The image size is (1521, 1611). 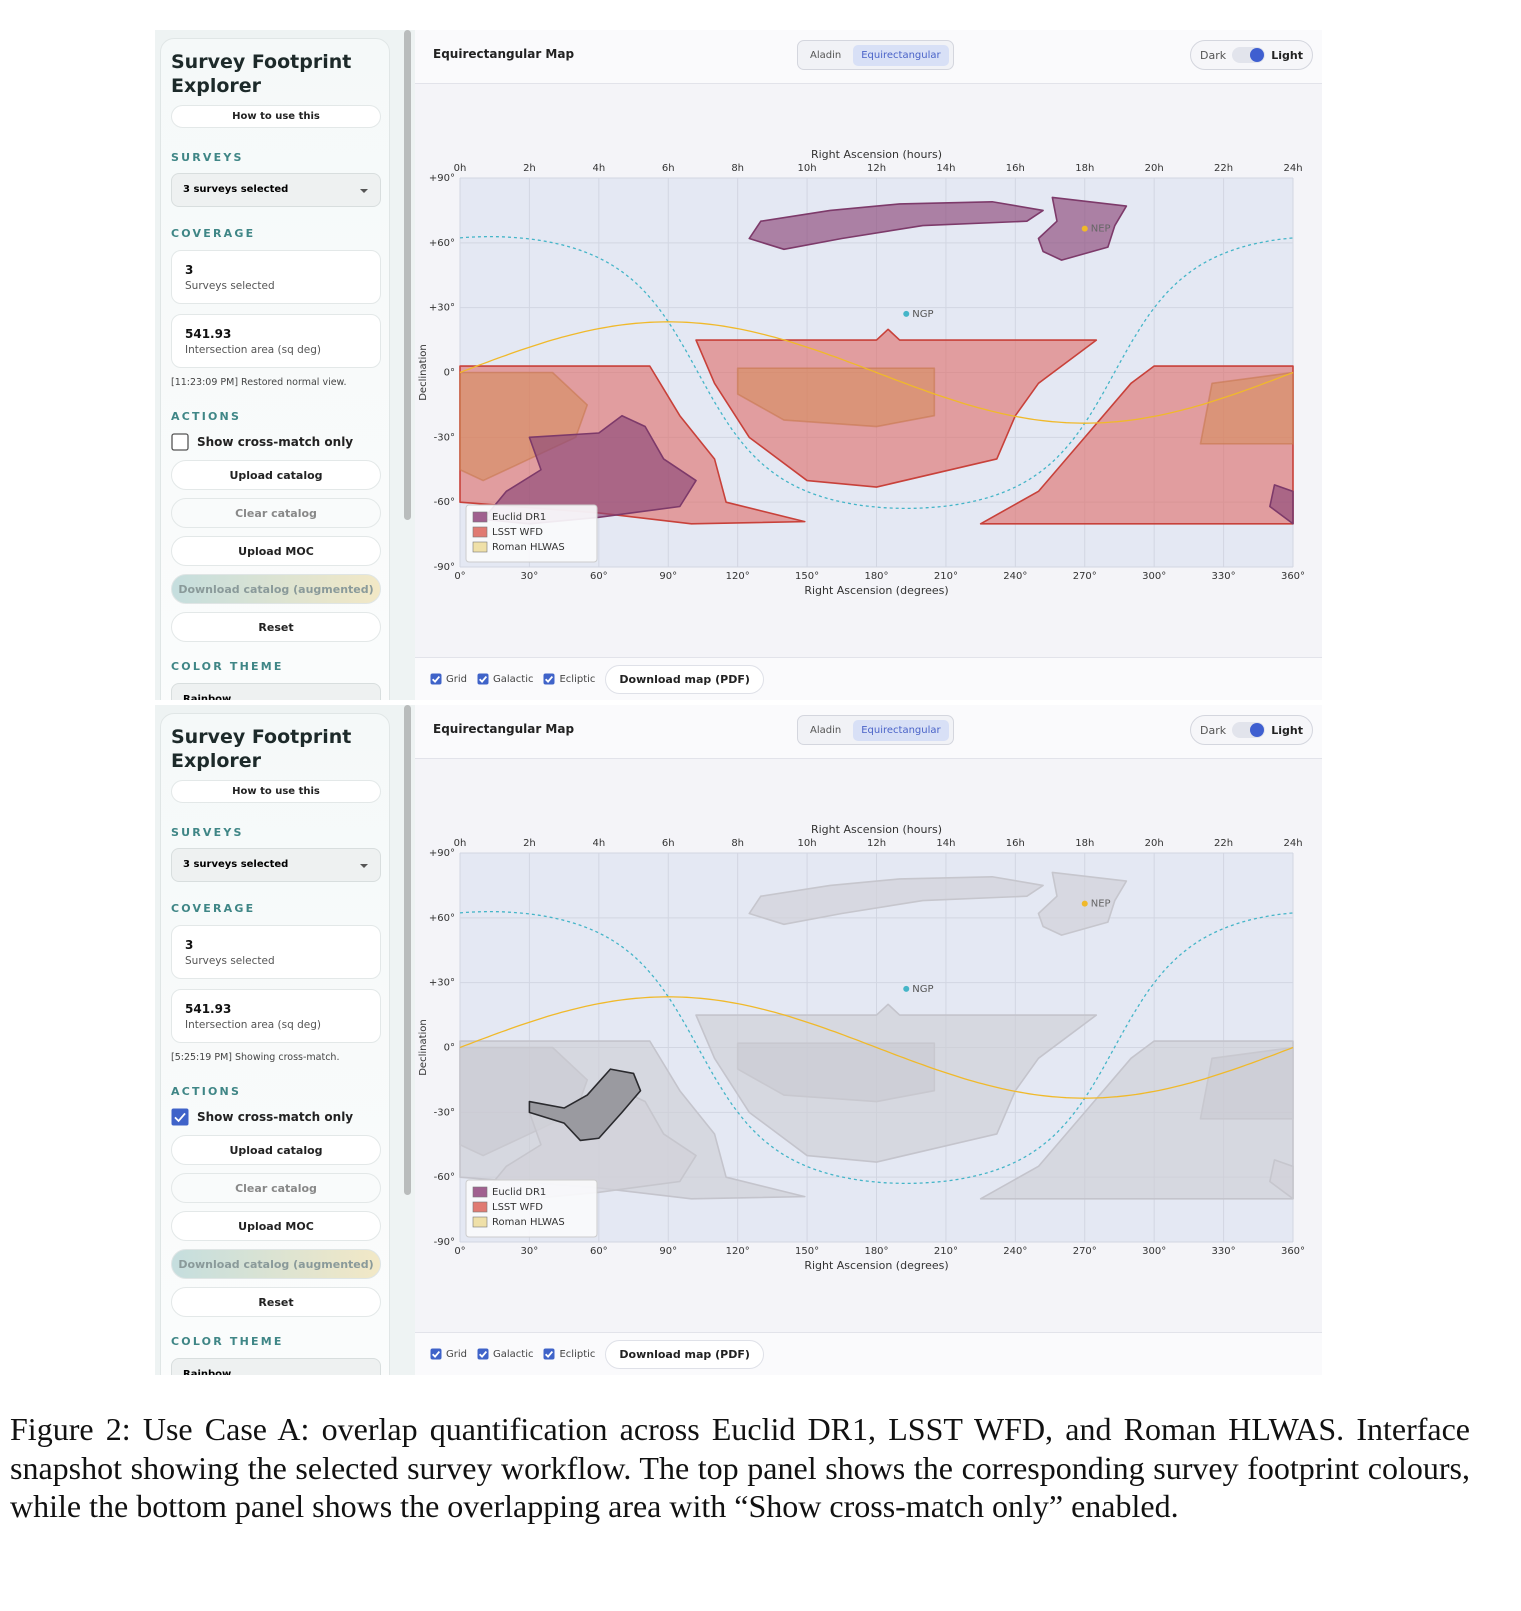 What do you see at coordinates (442, 308) in the screenshot?
I see `y-tick-label: +30°` at bounding box center [442, 308].